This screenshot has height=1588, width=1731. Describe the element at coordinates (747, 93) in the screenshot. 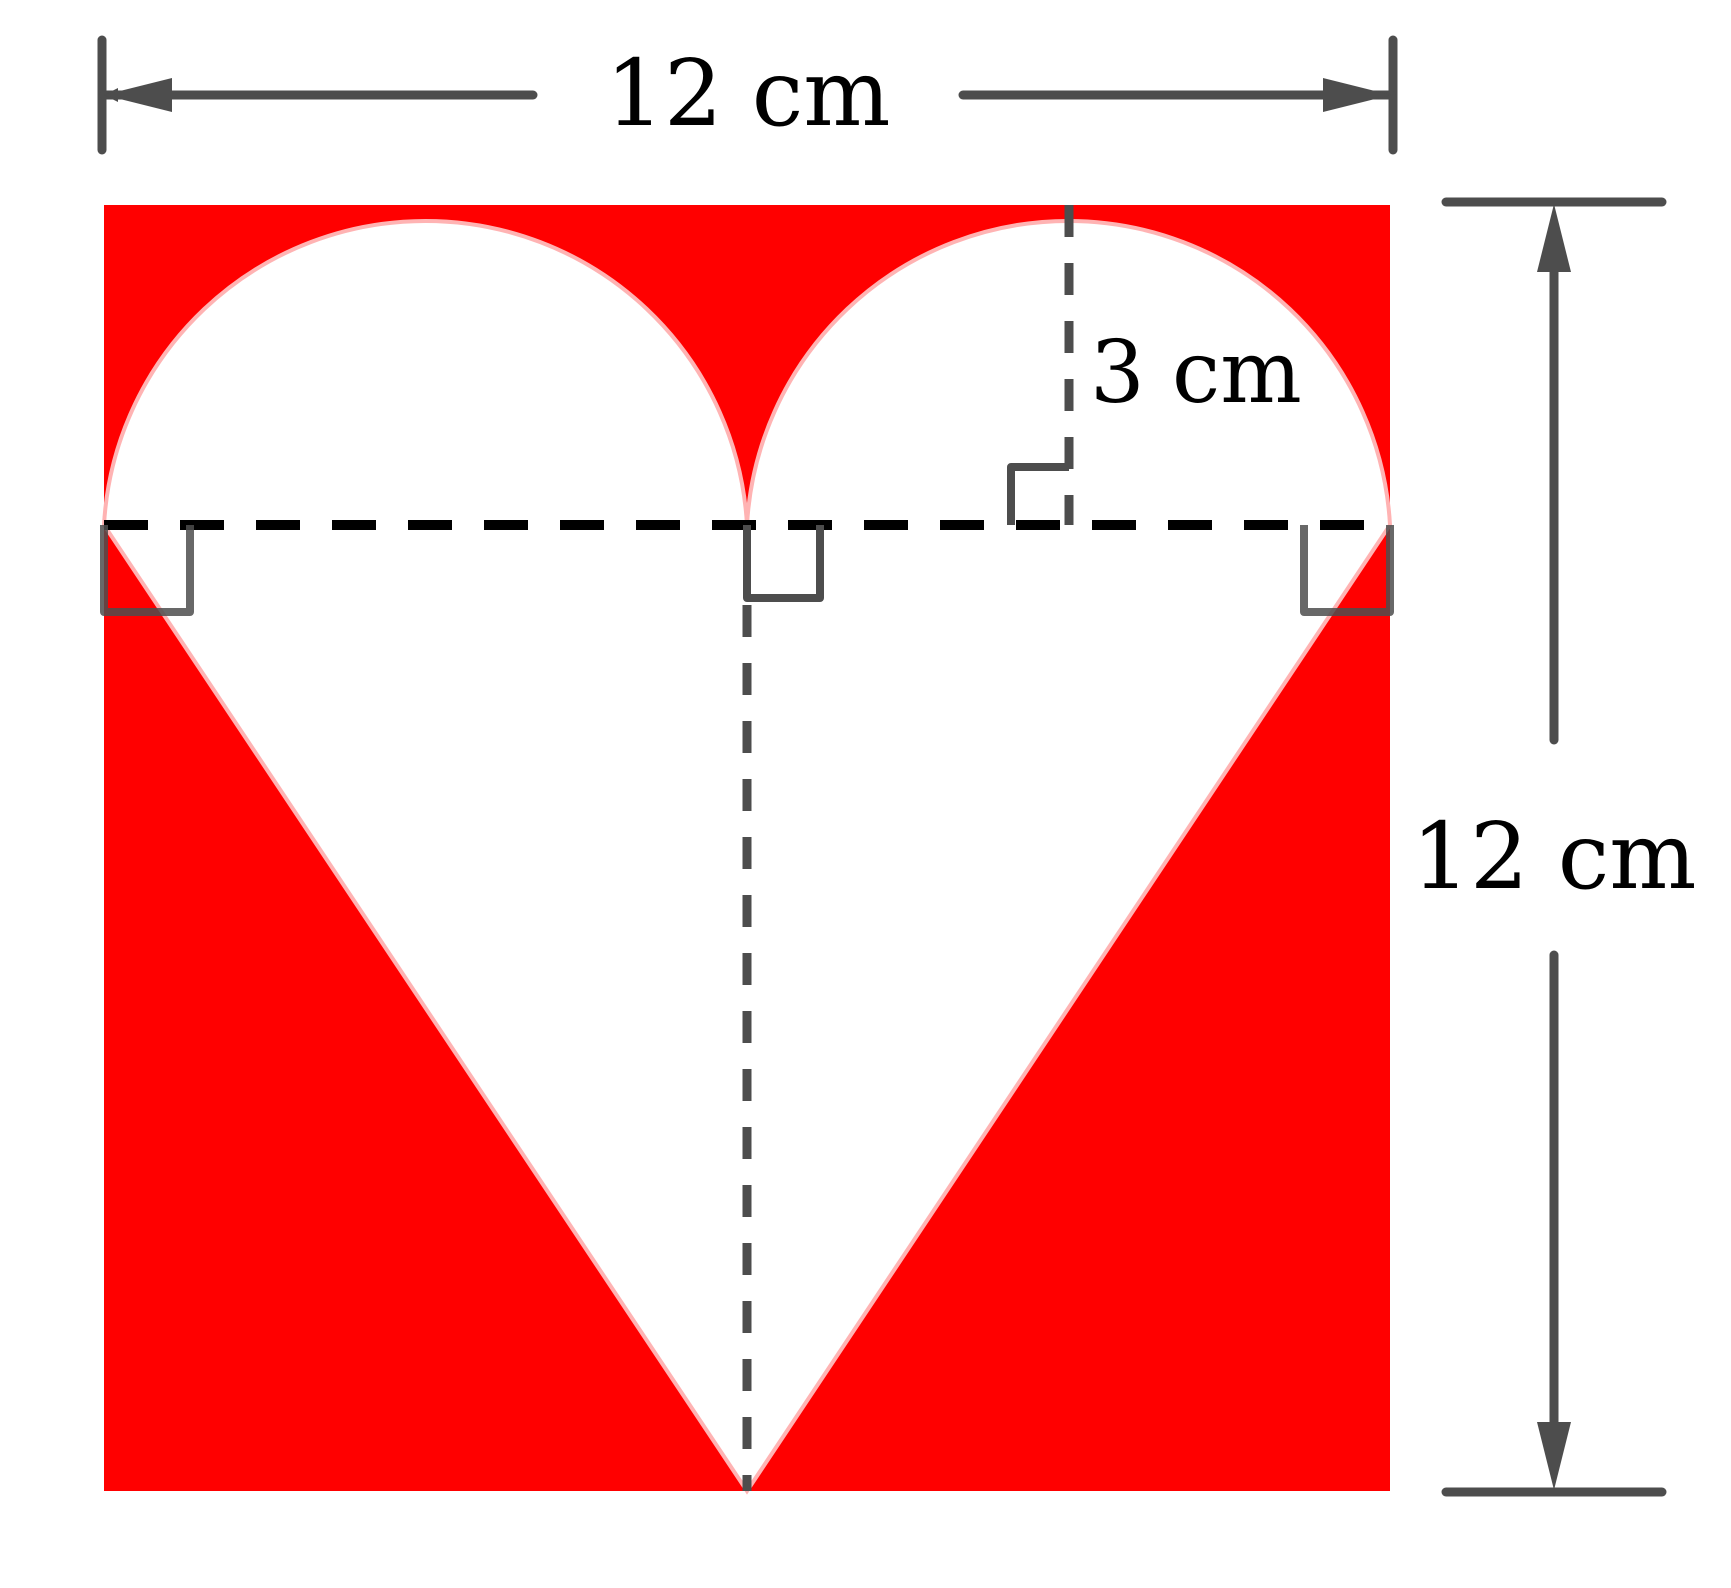

I see `top-width-label: 12 cm` at that location.